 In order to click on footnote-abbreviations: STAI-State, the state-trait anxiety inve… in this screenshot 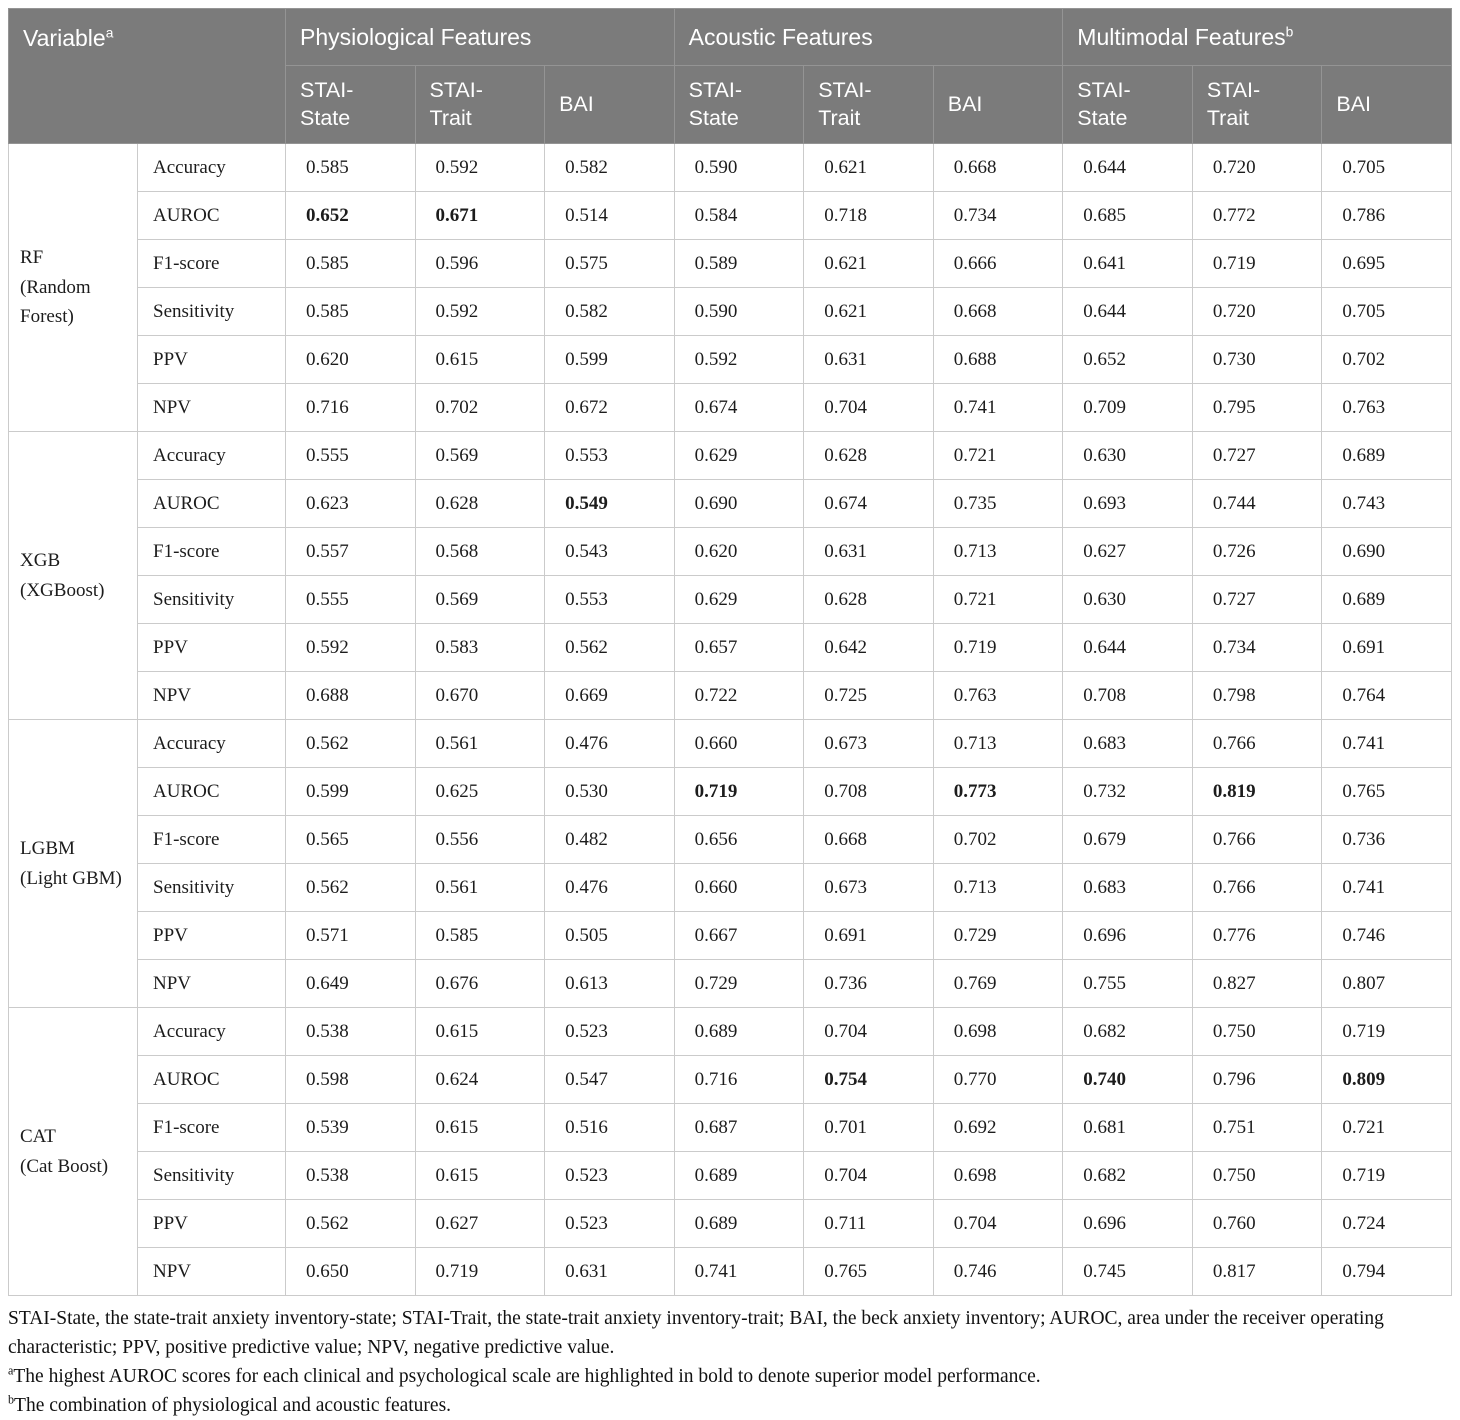, I will do `click(696, 1333)`.